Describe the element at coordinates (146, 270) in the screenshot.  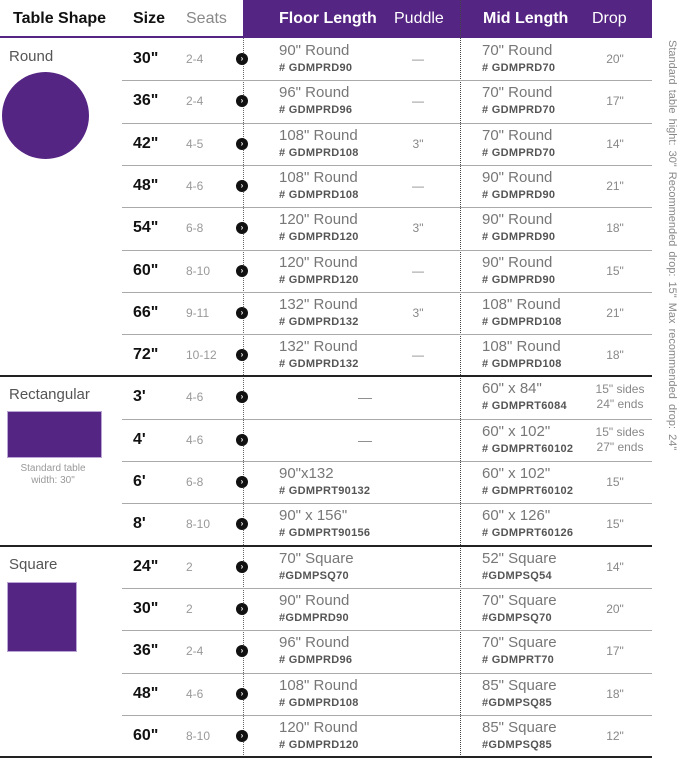
I see `size-value: 60"` at that location.